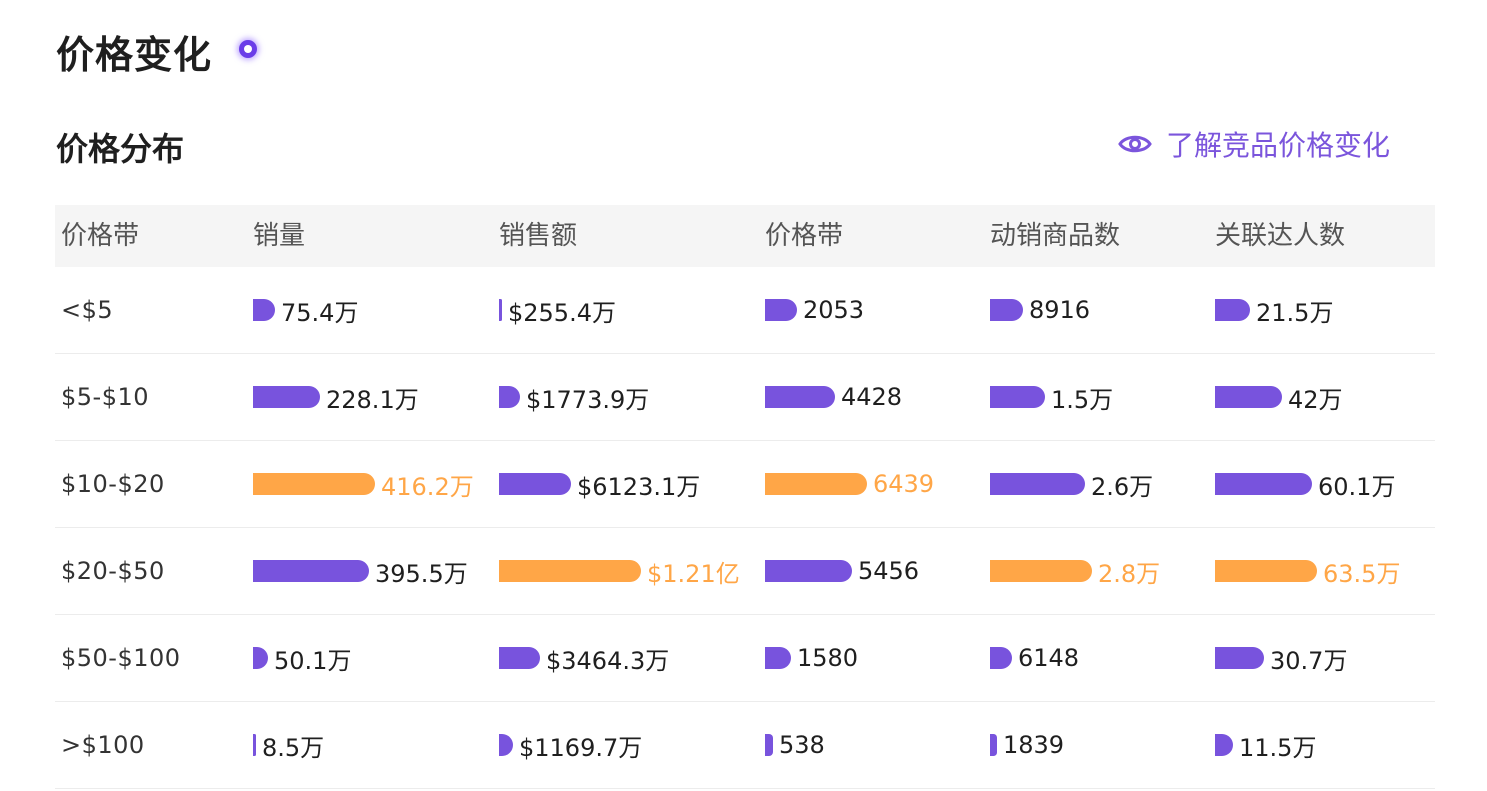 This screenshot has height=791, width=1487. I want to click on sales-amount-cell: $255.4万, so click(557, 310).